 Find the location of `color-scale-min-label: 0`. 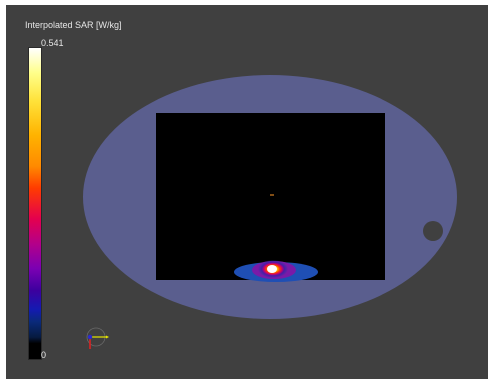

color-scale-min-label: 0 is located at coordinates (44, 355).